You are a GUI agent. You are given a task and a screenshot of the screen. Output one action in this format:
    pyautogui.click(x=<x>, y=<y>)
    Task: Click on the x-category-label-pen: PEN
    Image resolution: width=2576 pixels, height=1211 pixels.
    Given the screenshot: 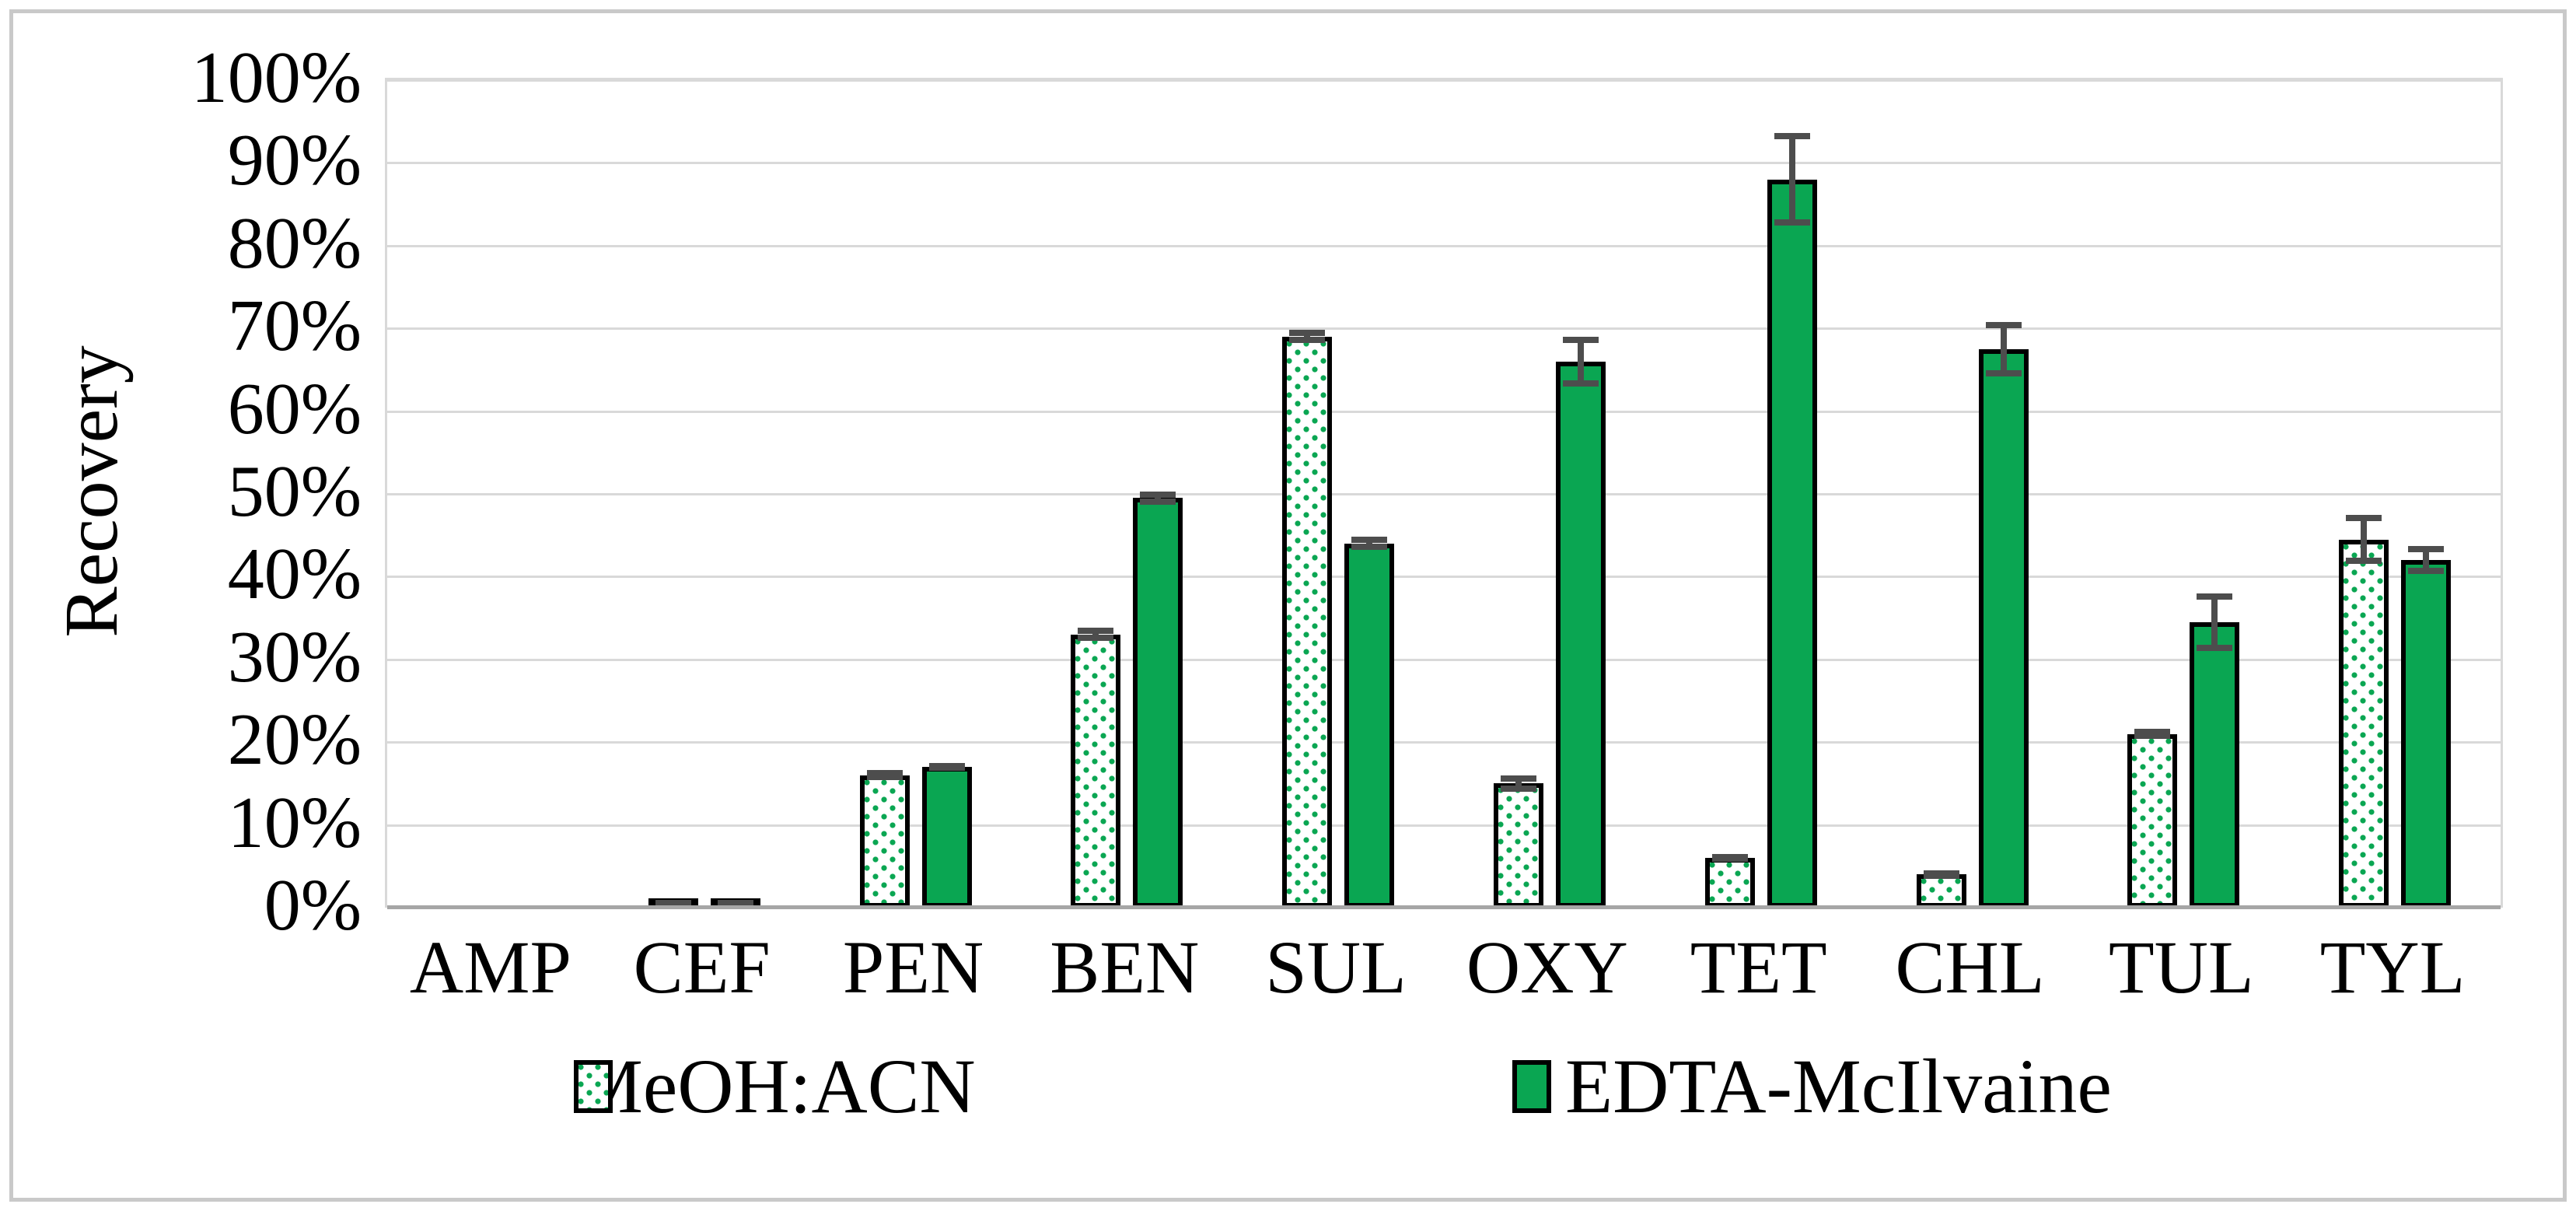 What is the action you would take?
    pyautogui.click(x=913, y=968)
    